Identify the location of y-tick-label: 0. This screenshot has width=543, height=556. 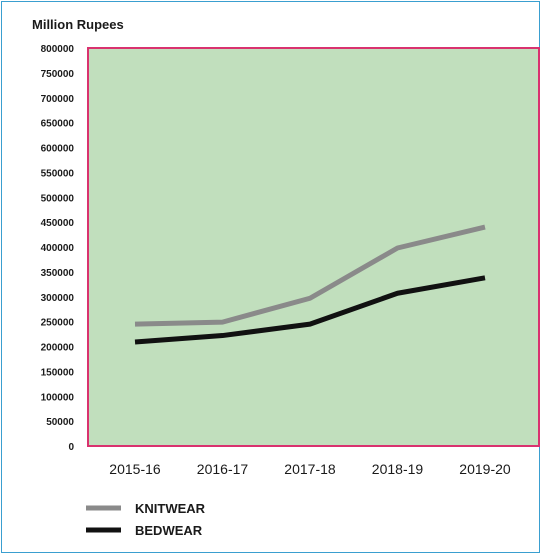
(71, 447).